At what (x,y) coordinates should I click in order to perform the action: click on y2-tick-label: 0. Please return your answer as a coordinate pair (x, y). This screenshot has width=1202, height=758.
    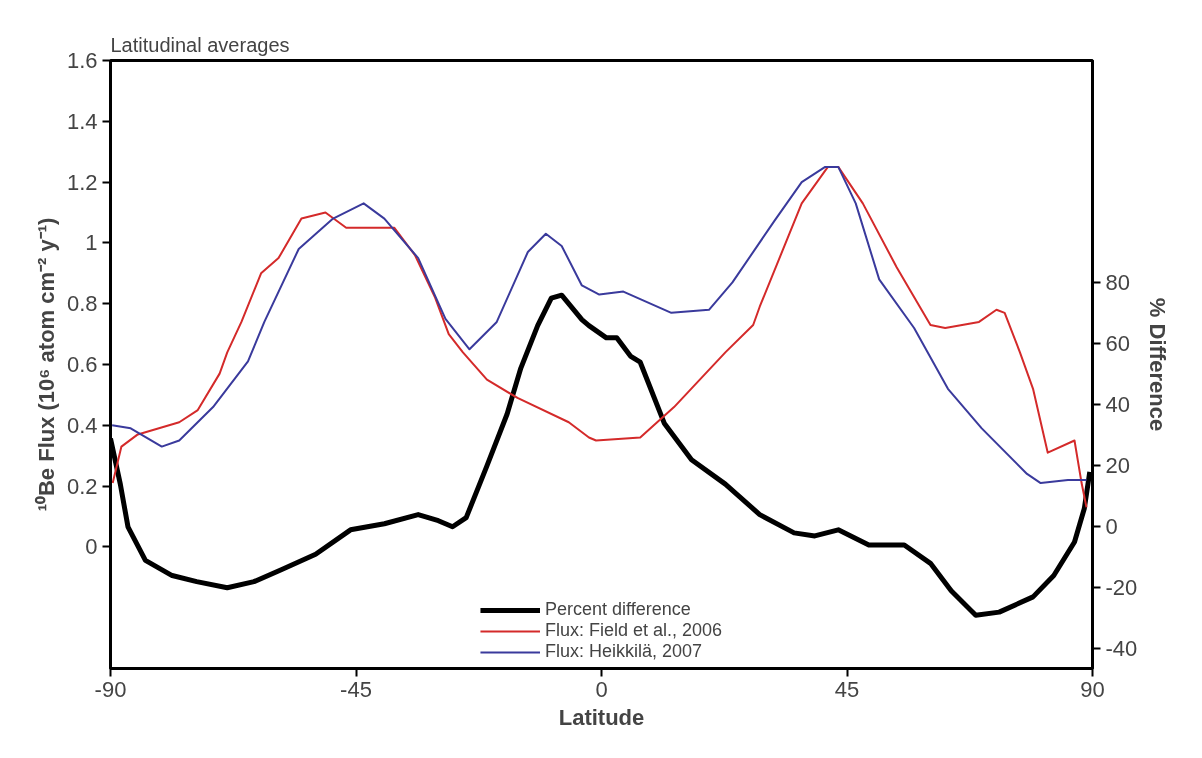
    Looking at the image, I should click on (1111, 527).